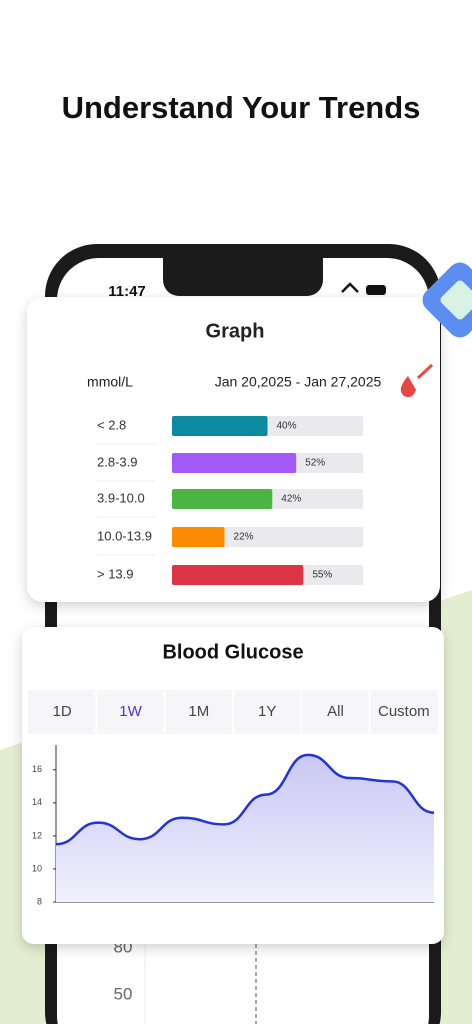  What do you see at coordinates (235, 331) in the screenshot?
I see `graph-title: Graph` at bounding box center [235, 331].